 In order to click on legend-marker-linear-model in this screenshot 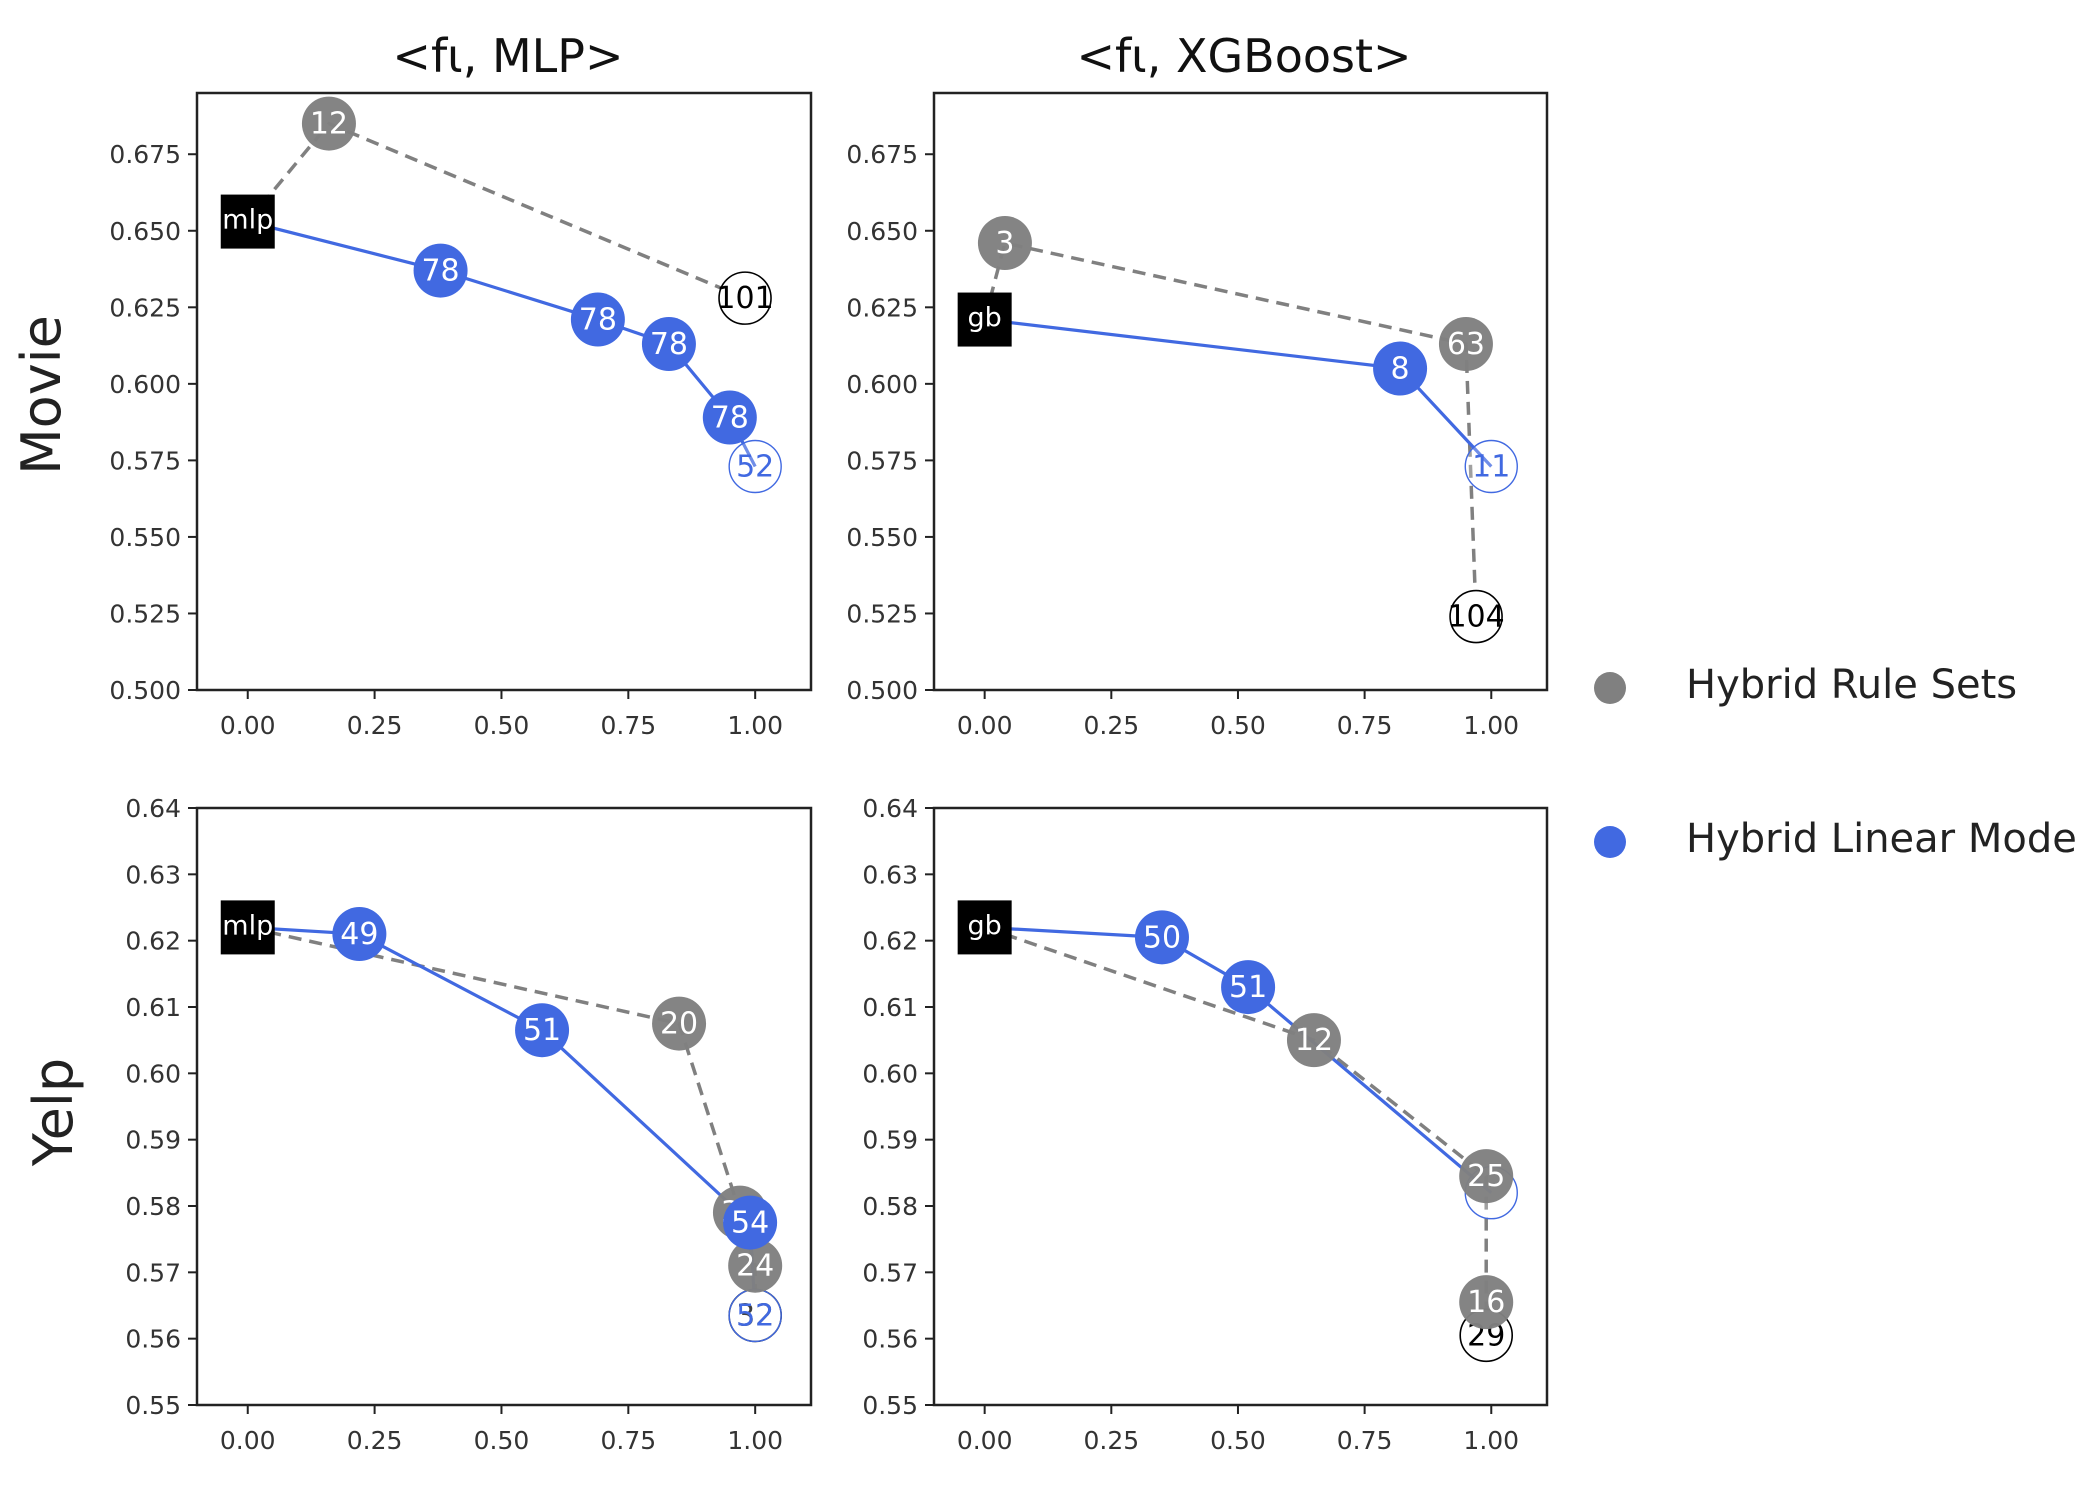, I will do `click(1610, 842)`.